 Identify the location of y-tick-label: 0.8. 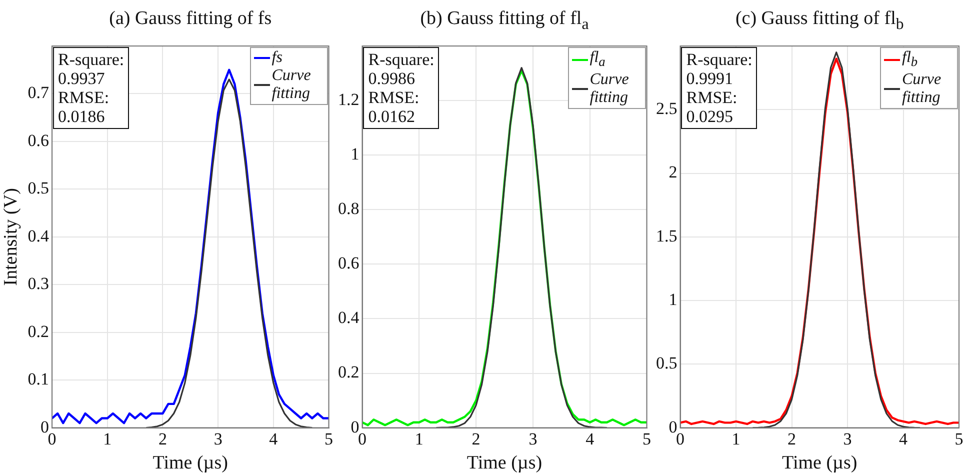
(349, 208).